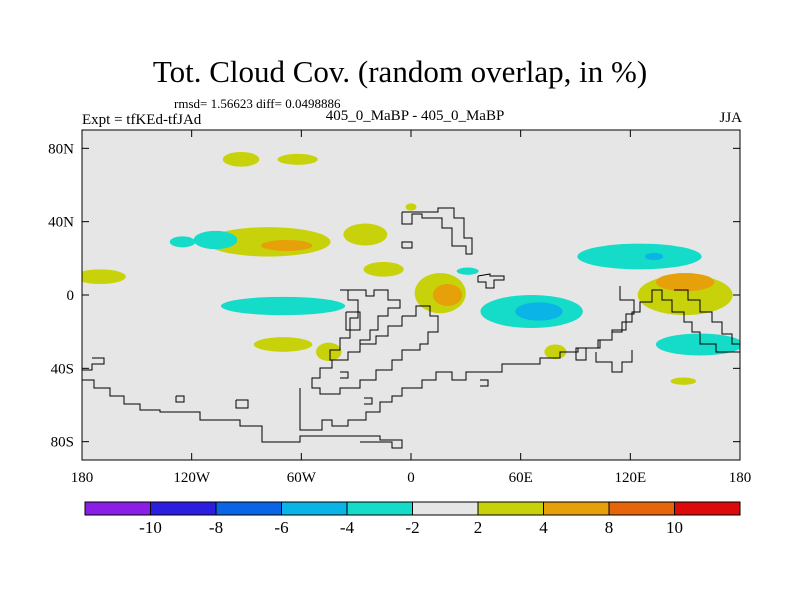  What do you see at coordinates (71, 296) in the screenshot?
I see `y-tick-label-2: 0` at bounding box center [71, 296].